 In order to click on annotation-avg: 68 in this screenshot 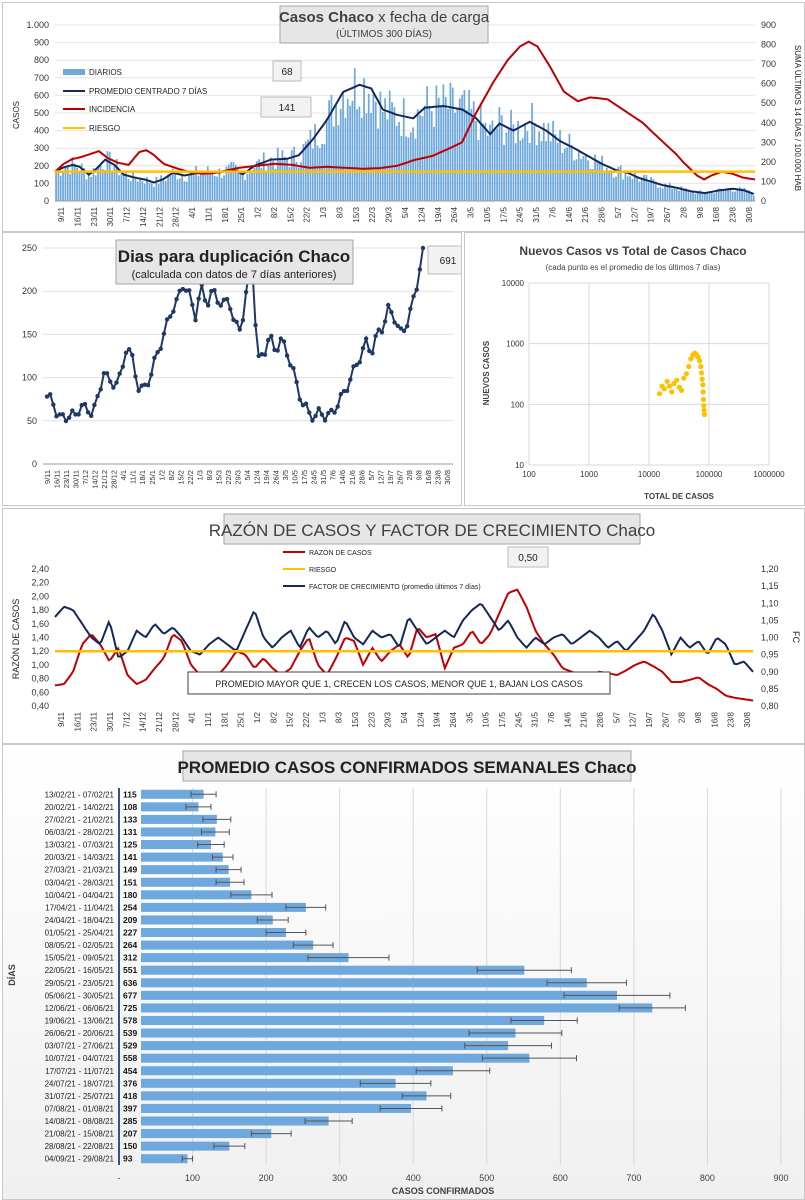, I will do `click(287, 72)`.